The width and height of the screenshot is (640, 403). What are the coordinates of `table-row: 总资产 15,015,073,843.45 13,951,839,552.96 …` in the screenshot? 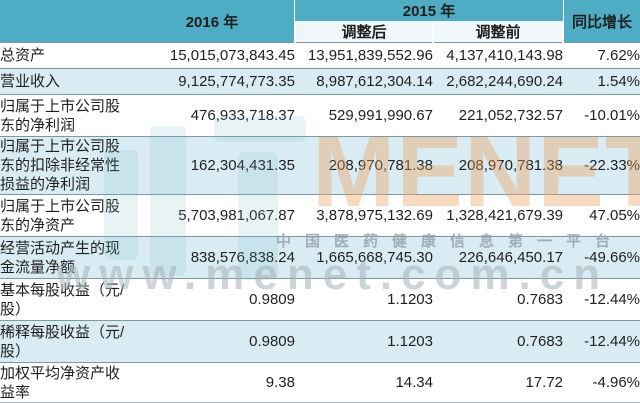 It's located at (320, 55).